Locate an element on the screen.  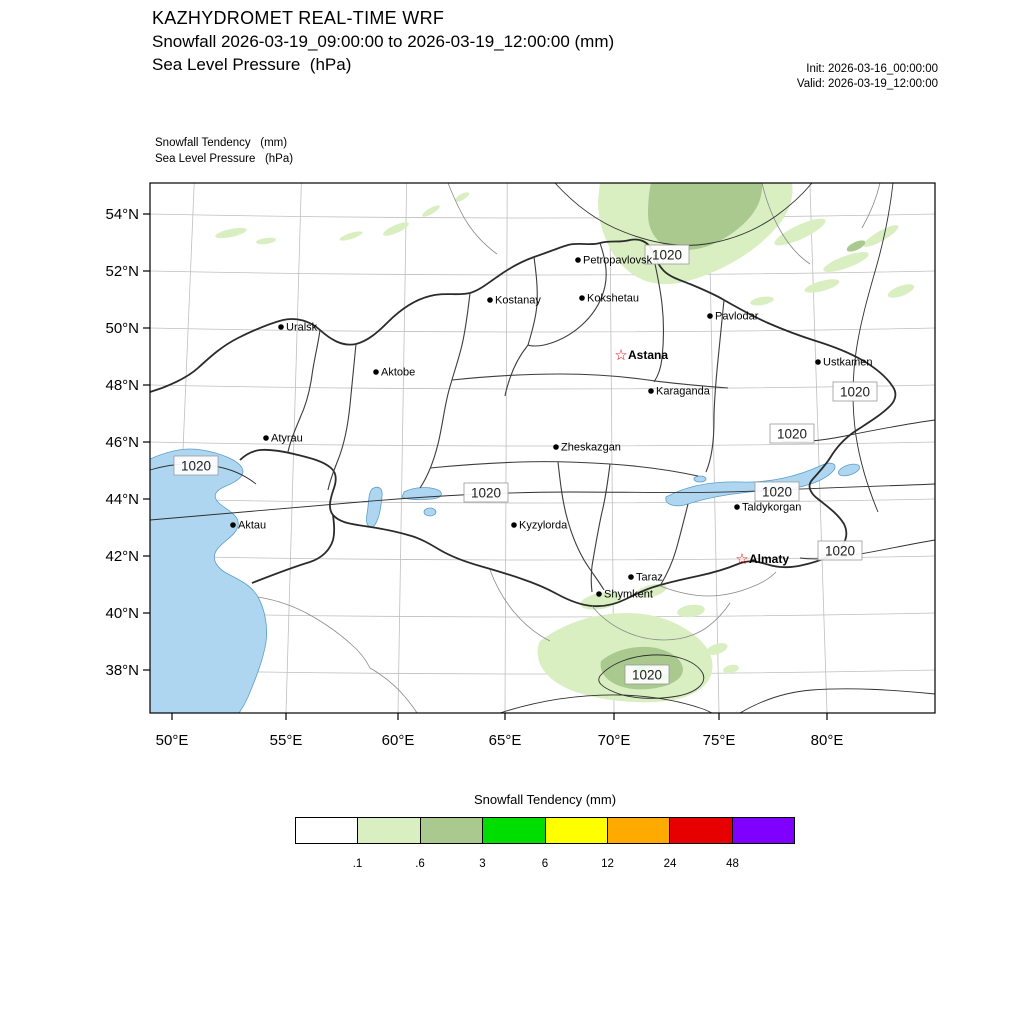
colorbar-tick-label: .1 is located at coordinates (357, 864).